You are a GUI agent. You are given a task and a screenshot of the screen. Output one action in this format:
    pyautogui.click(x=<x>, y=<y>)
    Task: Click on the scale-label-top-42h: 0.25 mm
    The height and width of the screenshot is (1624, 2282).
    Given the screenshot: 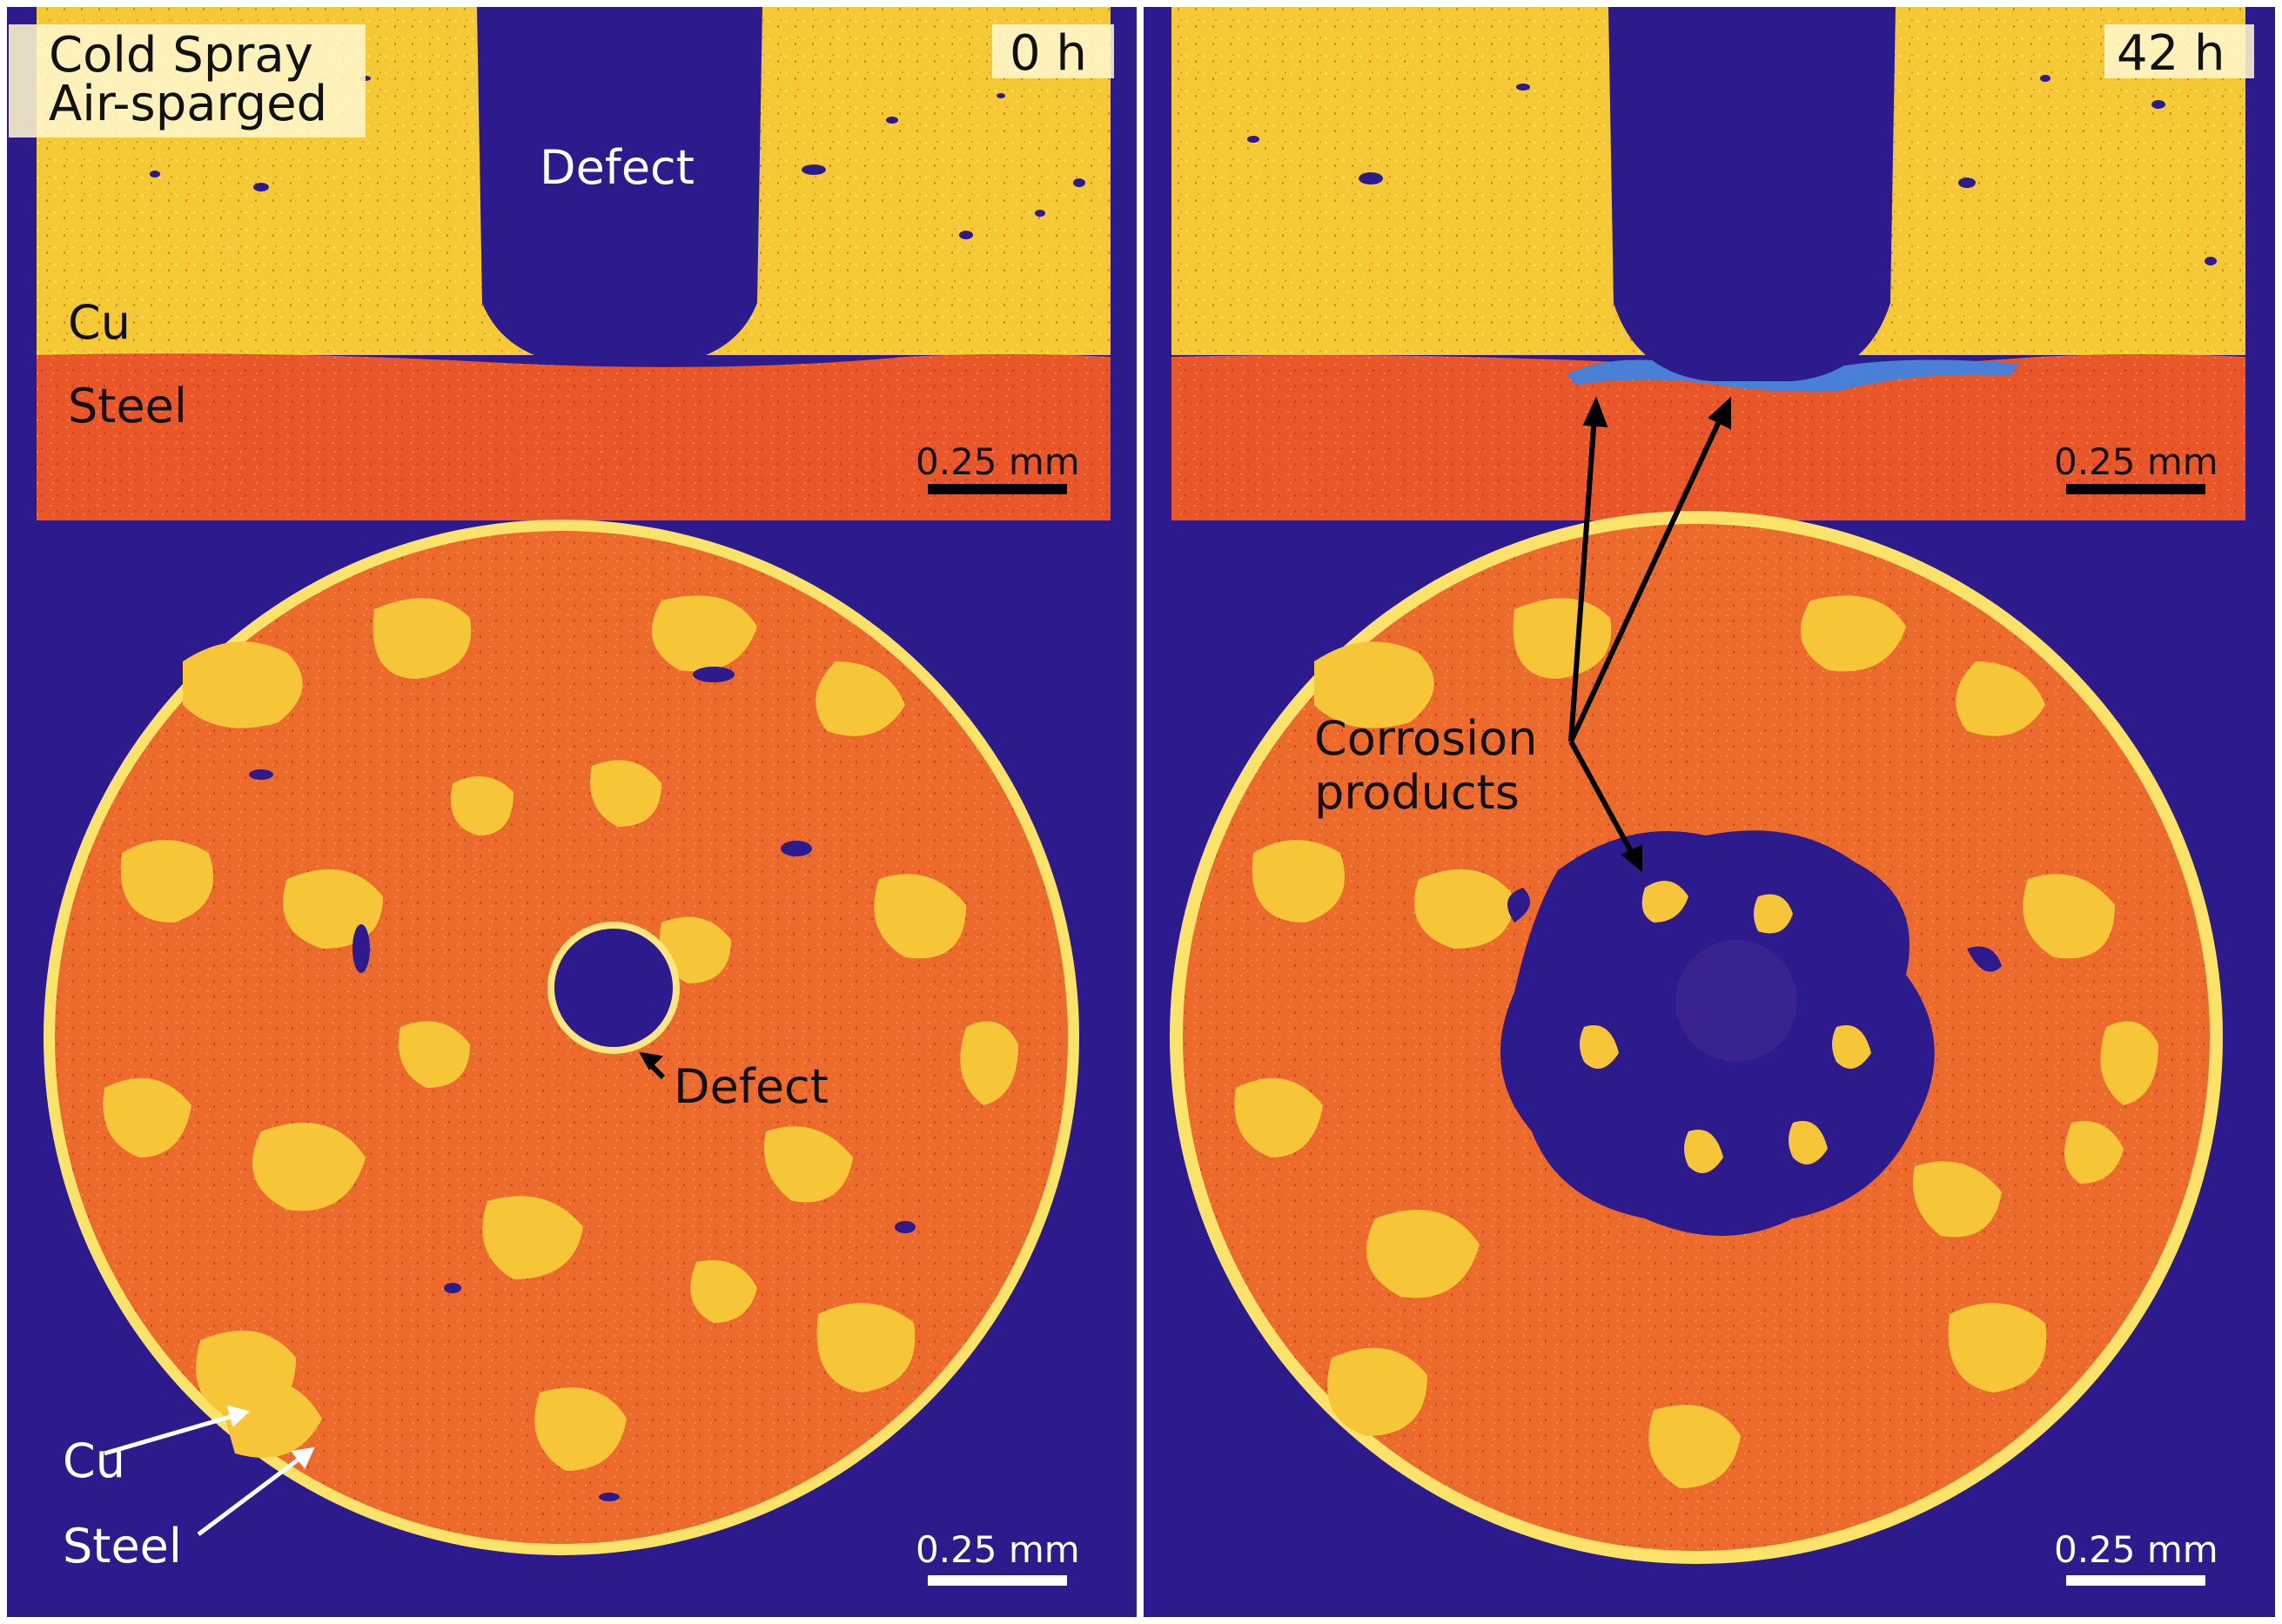 What is the action you would take?
    pyautogui.click(x=2136, y=462)
    